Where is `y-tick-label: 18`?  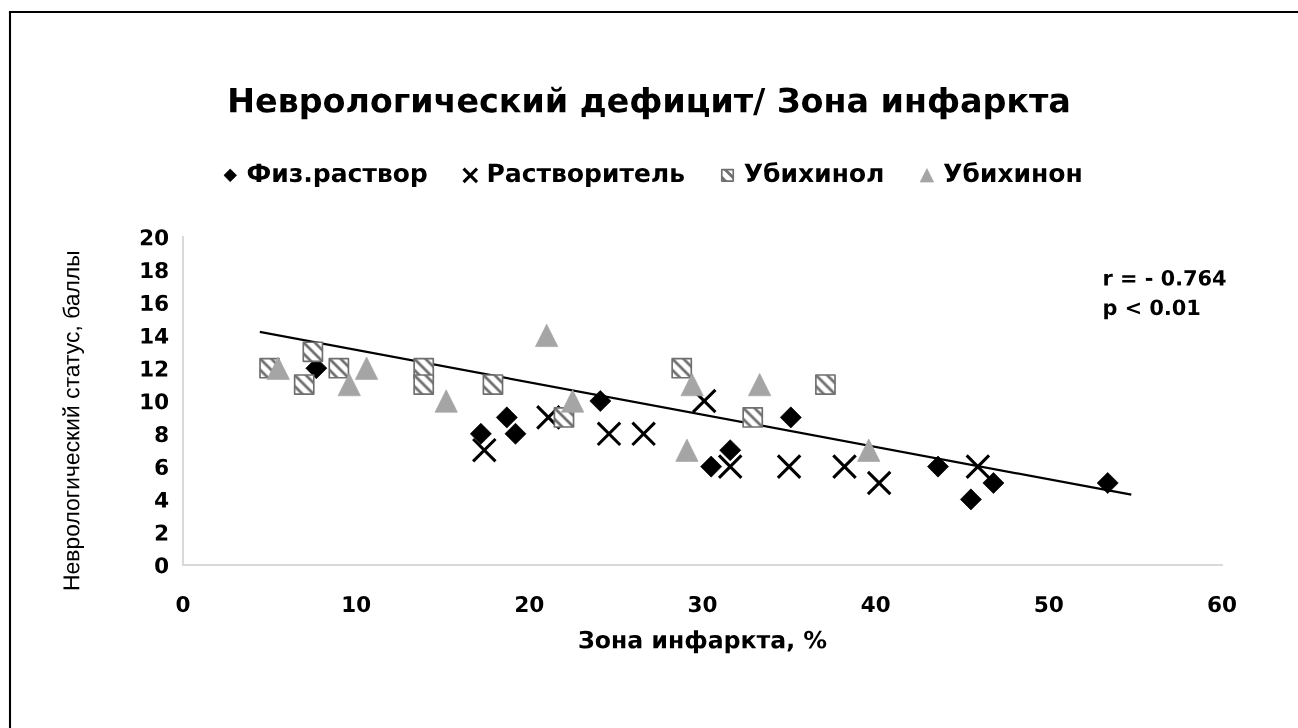
y-tick-label: 18 is located at coordinates (154, 270).